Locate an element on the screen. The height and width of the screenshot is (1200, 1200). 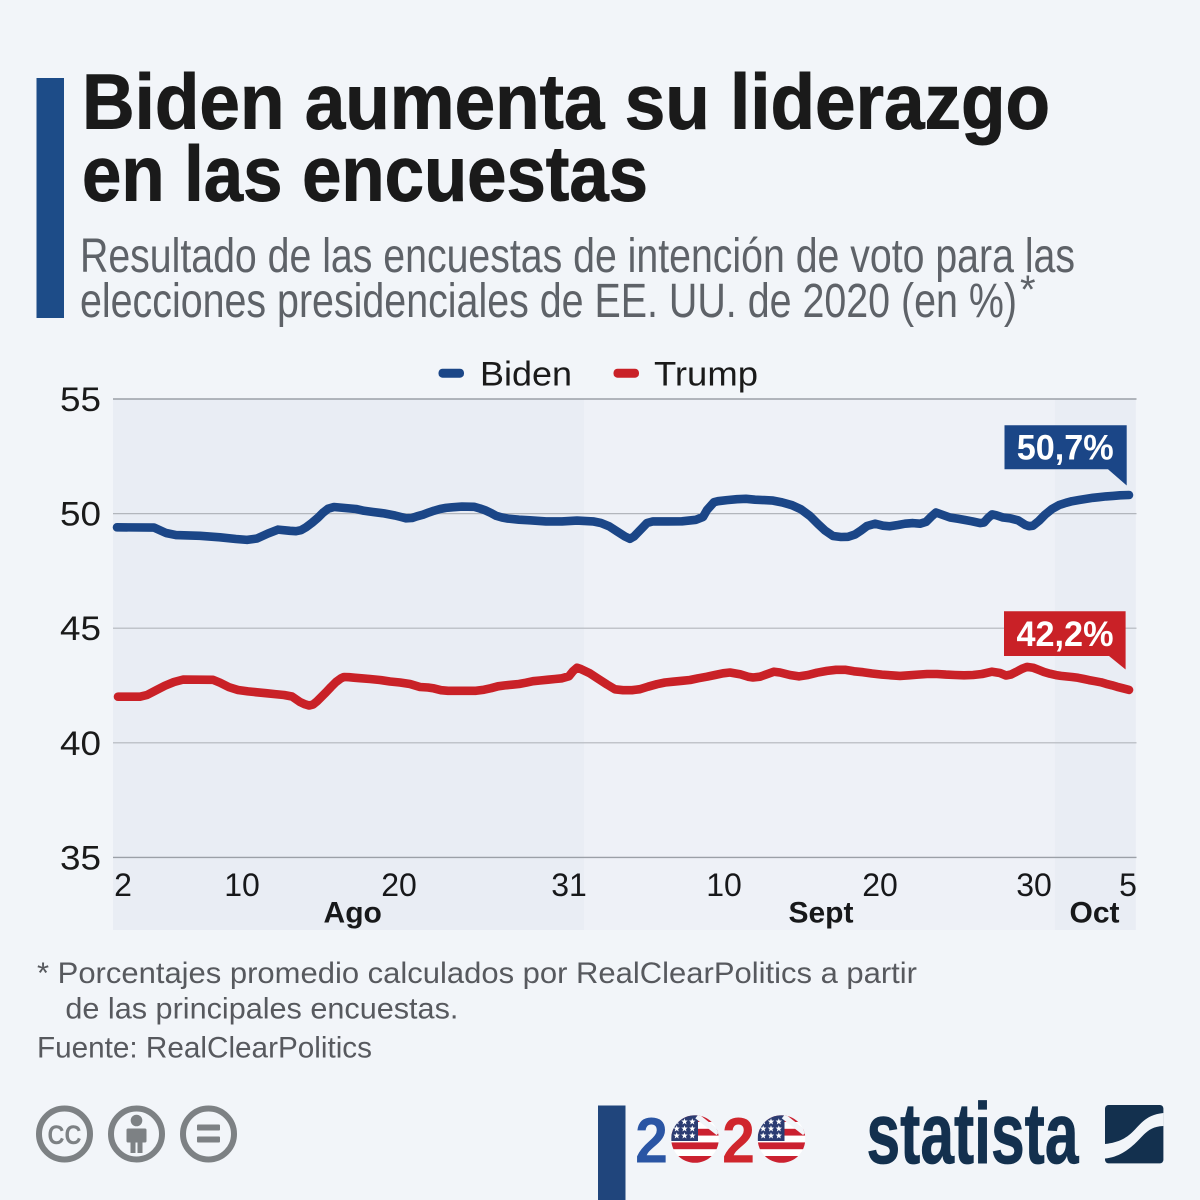
svg-text: 40 is located at coordinates (80, 744).